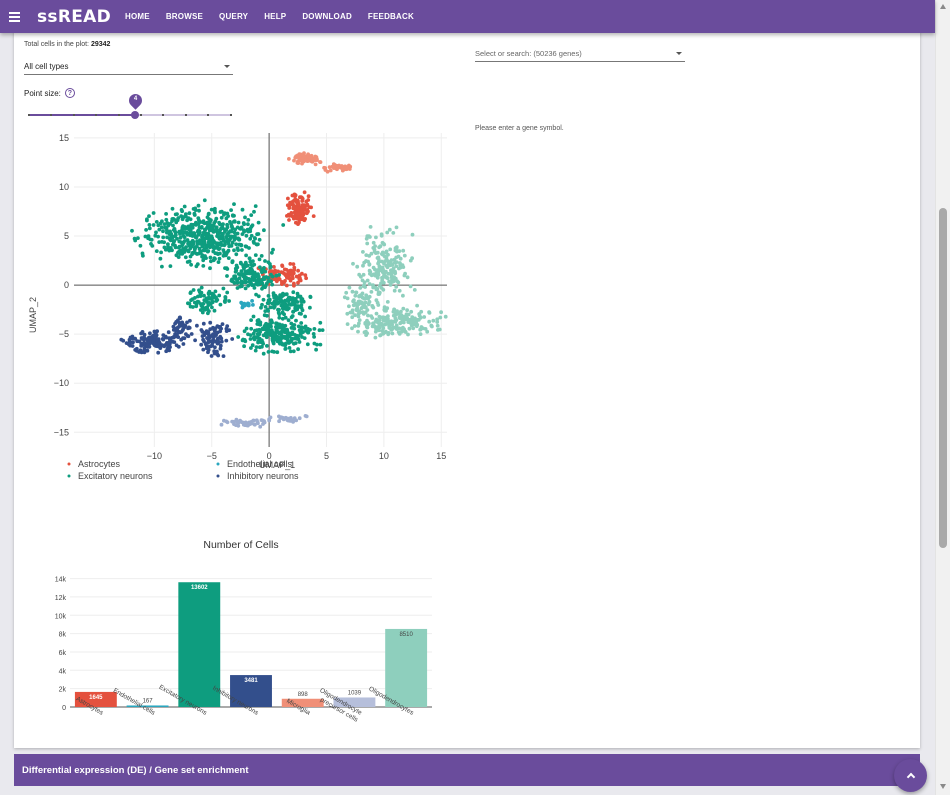  I want to click on site-logo: ssREAD, so click(74, 16).